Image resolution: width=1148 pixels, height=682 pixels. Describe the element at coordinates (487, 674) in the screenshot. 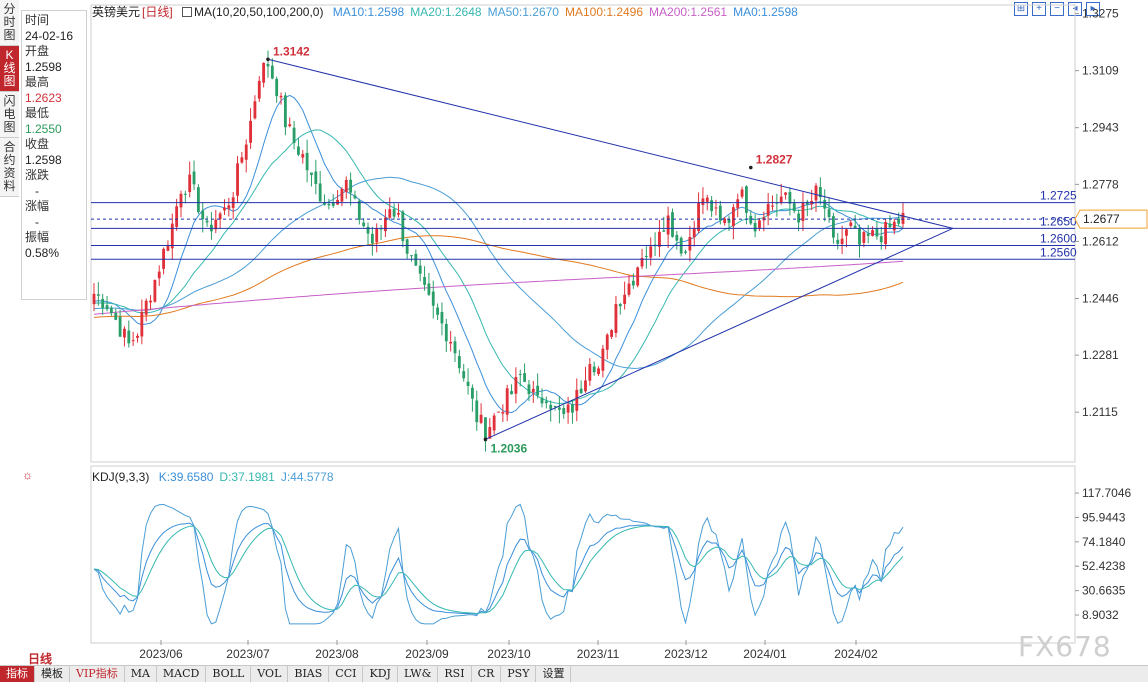

I see `bottom-tab-12: CR` at that location.